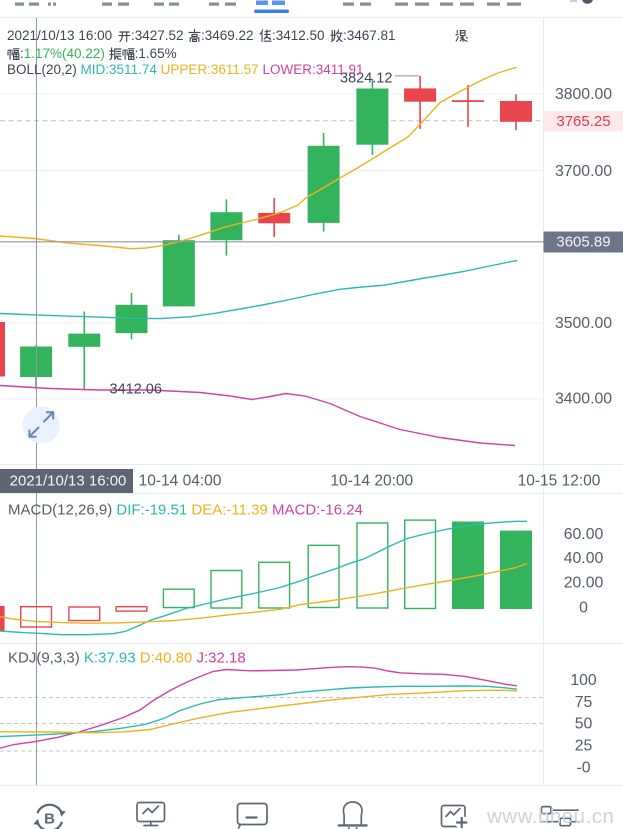  What do you see at coordinates (68, 481) in the screenshot?
I see `svg-text: 2021/10/13 16:00` at bounding box center [68, 481].